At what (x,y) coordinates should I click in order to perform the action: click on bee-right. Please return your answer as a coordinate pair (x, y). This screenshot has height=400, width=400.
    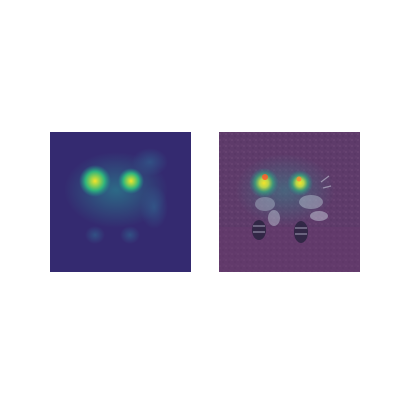
    Looking at the image, I should click on (313, 209).